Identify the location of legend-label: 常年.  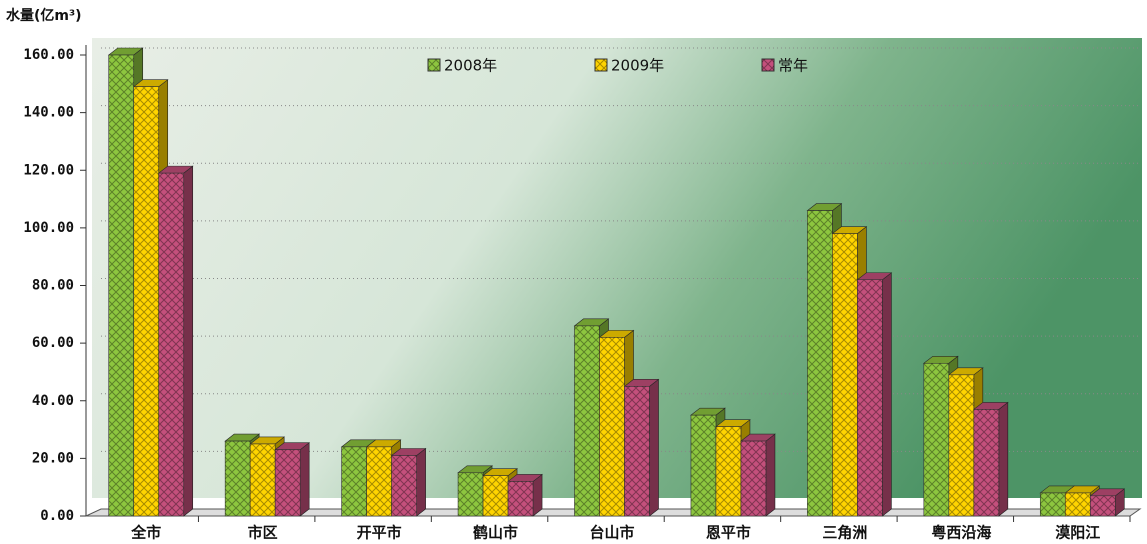
(793, 66).